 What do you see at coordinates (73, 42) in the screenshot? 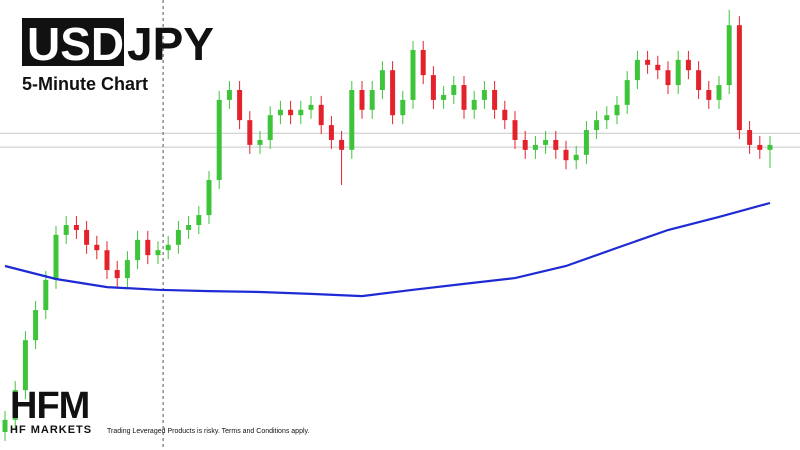
I see `title-box` at bounding box center [73, 42].